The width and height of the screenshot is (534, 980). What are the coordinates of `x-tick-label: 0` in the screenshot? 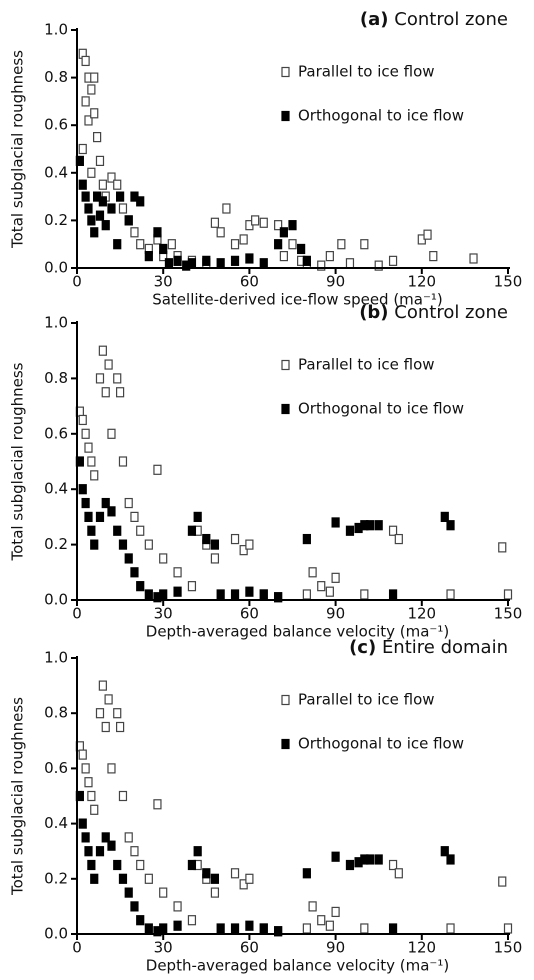 It's located at (77, 282).